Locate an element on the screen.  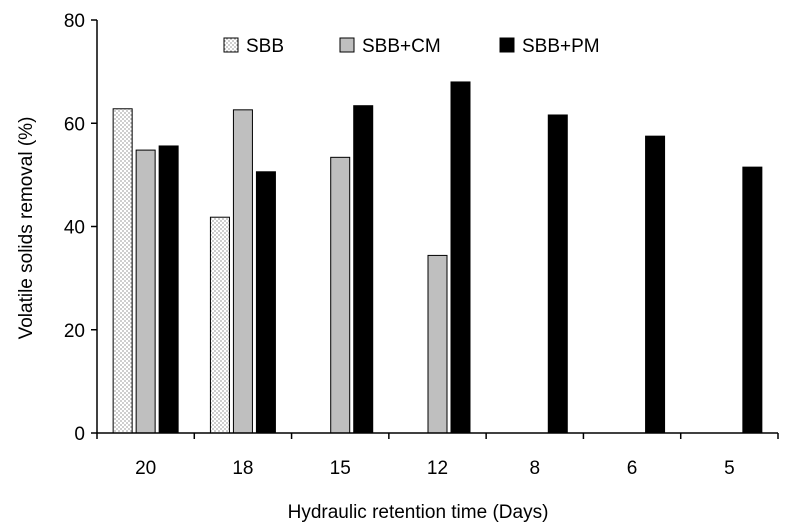
x-tick-label: 18 is located at coordinates (242, 468).